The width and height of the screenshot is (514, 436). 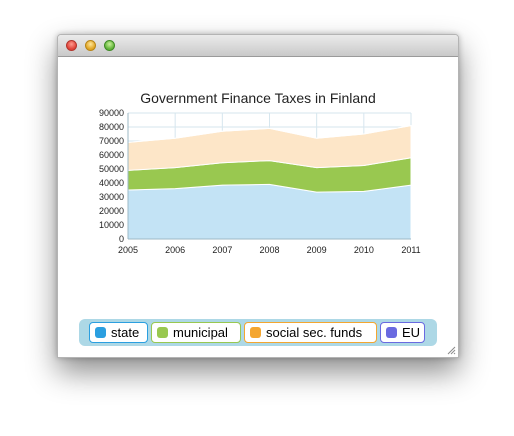 What do you see at coordinates (200, 332) in the screenshot?
I see `legend-label-municipal: municipal` at bounding box center [200, 332].